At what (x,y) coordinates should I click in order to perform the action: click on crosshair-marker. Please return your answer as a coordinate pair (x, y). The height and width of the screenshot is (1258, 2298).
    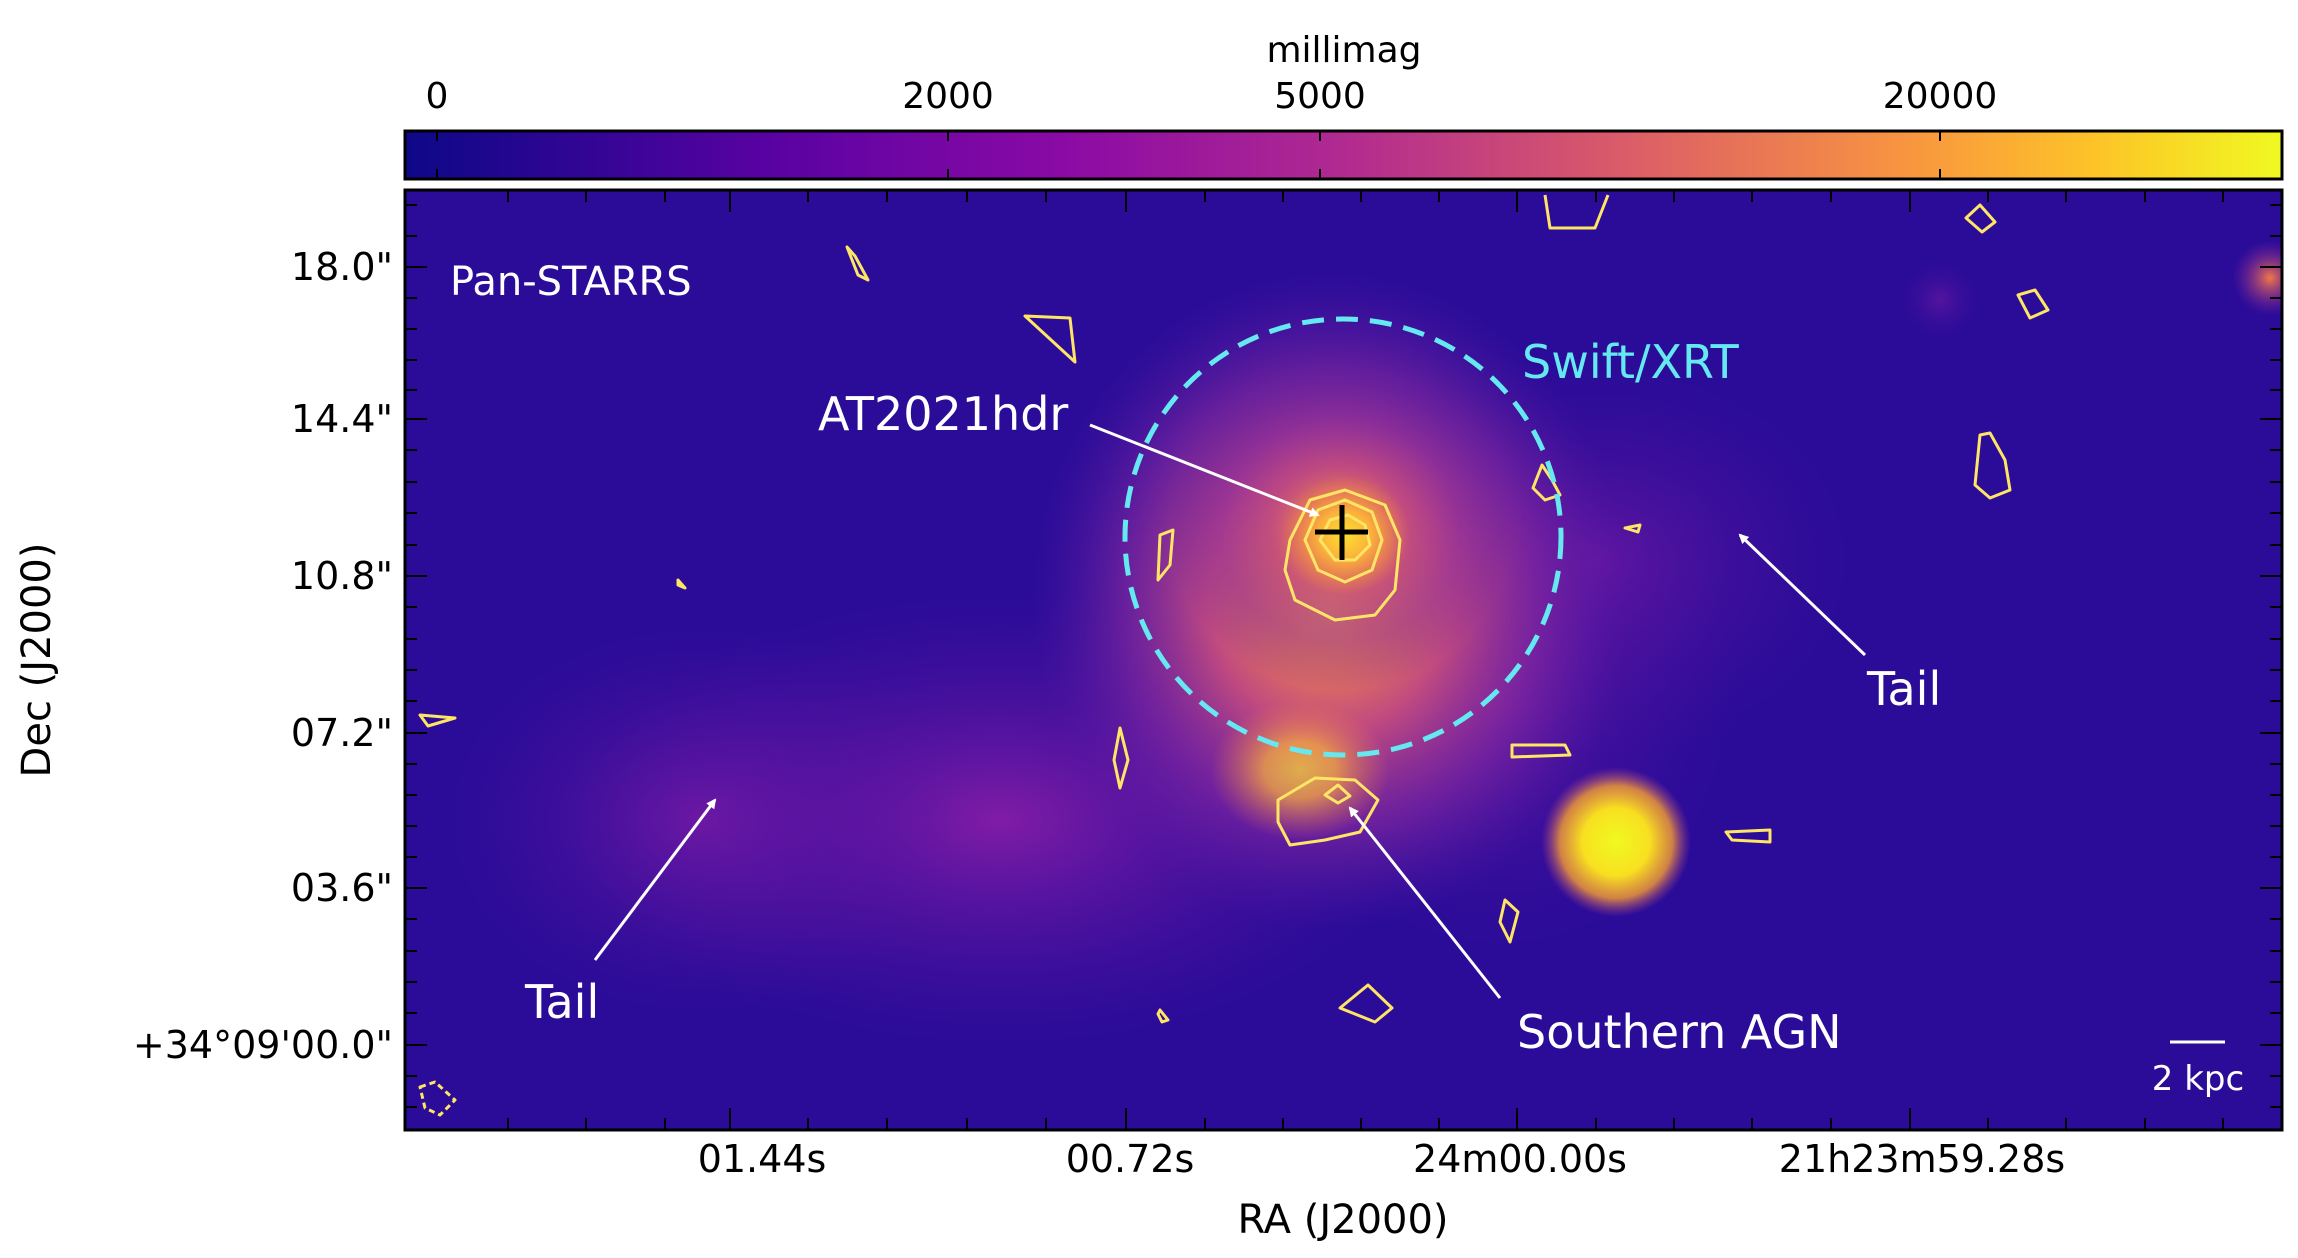
    Looking at the image, I should click on (1341, 532).